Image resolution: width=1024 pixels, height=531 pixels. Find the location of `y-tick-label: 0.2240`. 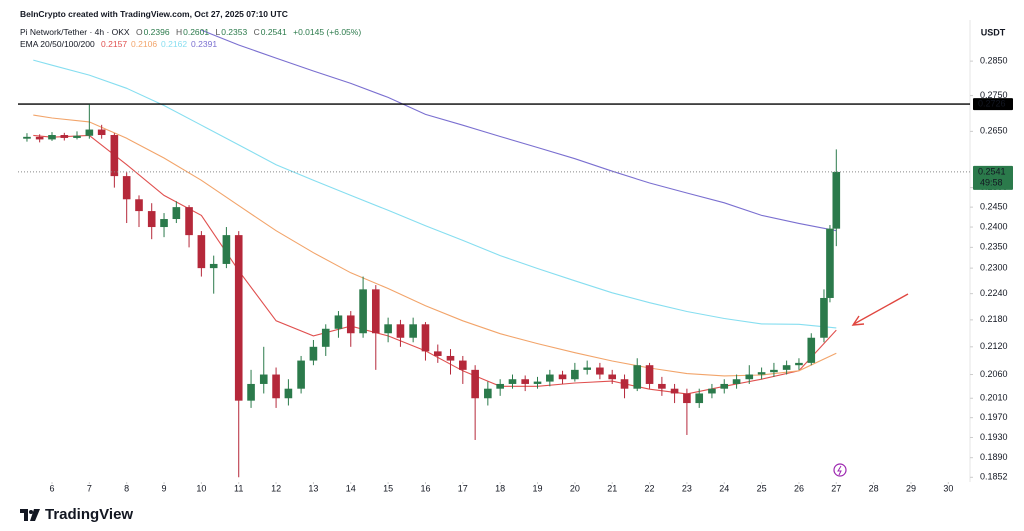

y-tick-label: 0.2240 is located at coordinates (994, 293).